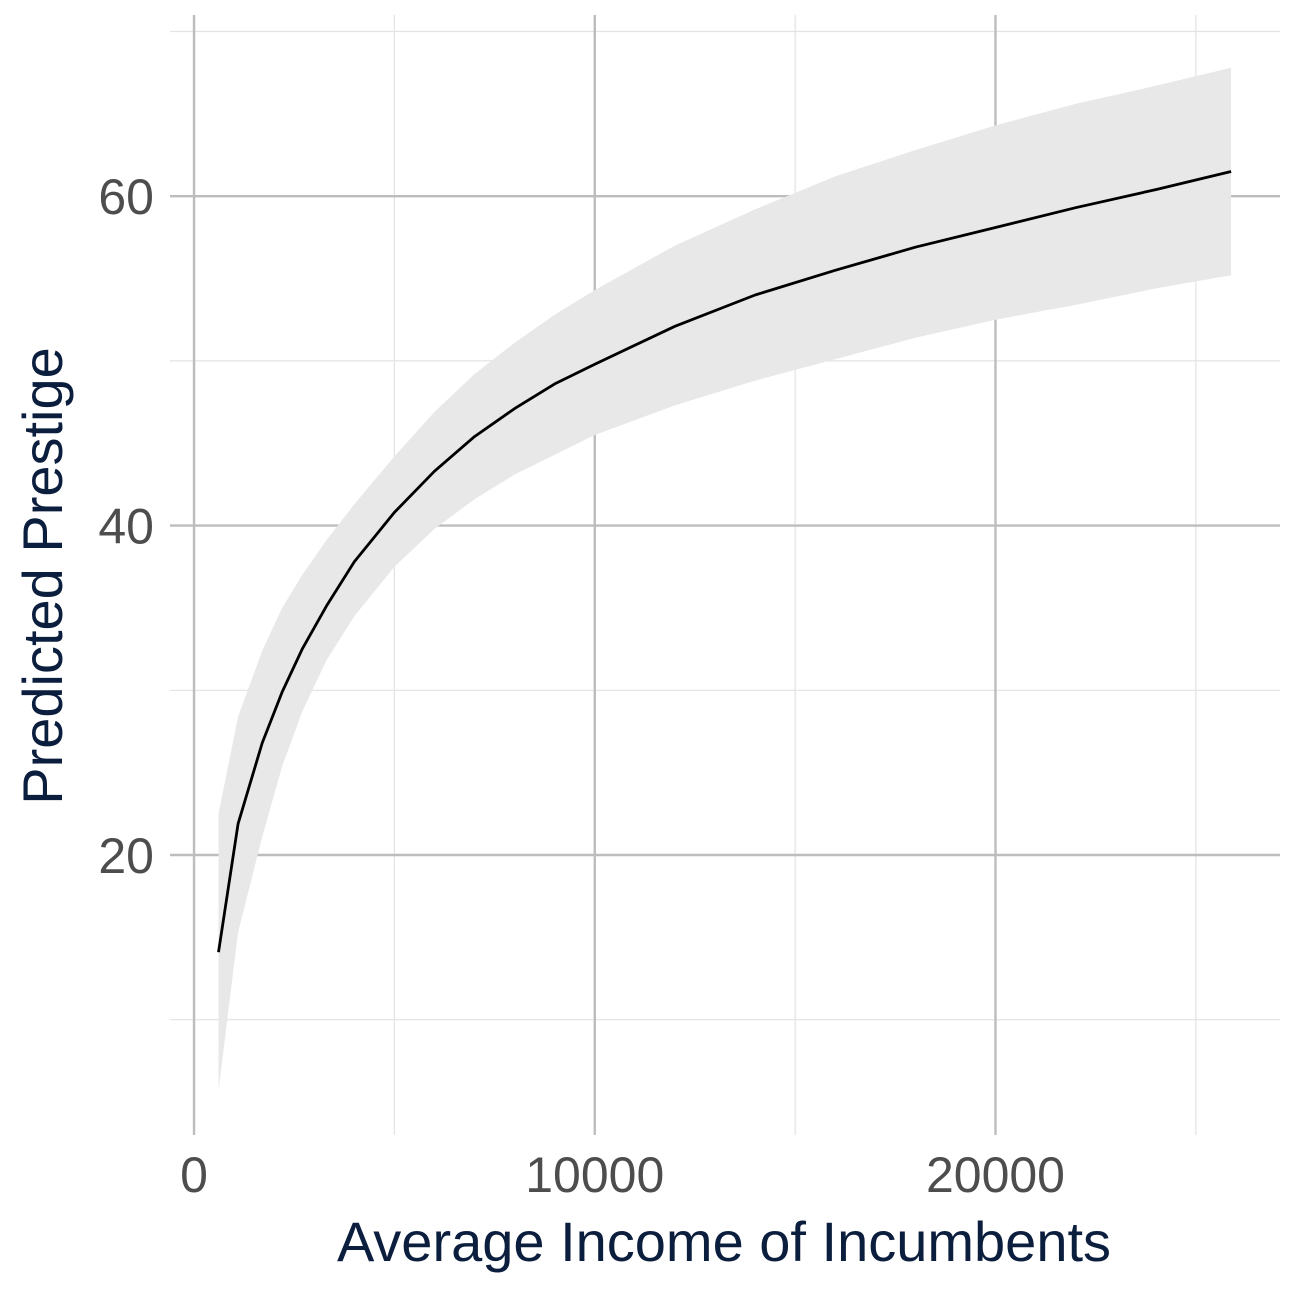 This screenshot has width=1296, height=1296. Describe the element at coordinates (126, 197) in the screenshot. I see `y-tick-label: 60` at that location.